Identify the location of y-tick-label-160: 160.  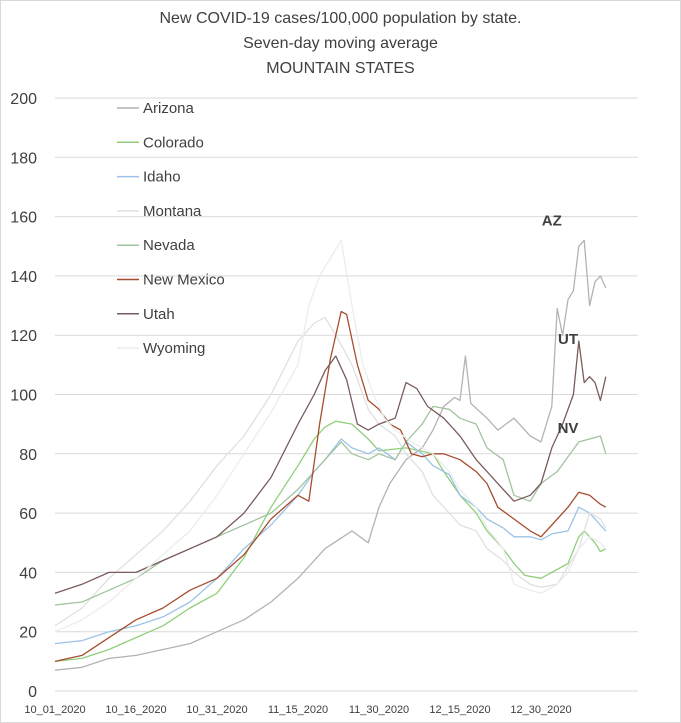
(23, 218).